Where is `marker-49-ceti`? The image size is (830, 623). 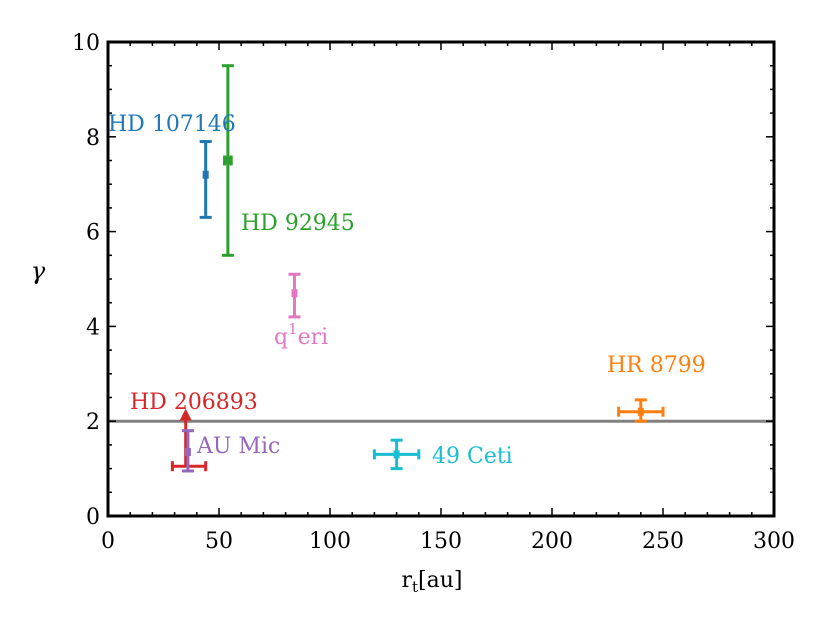 marker-49-ceti is located at coordinates (396, 454).